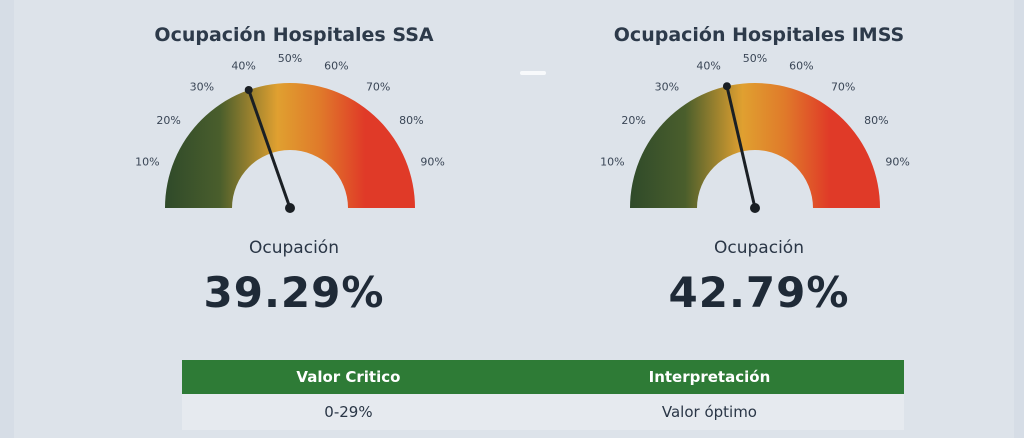  I want to click on table-header-row: Valor Critico Interpretación, so click(543, 377).